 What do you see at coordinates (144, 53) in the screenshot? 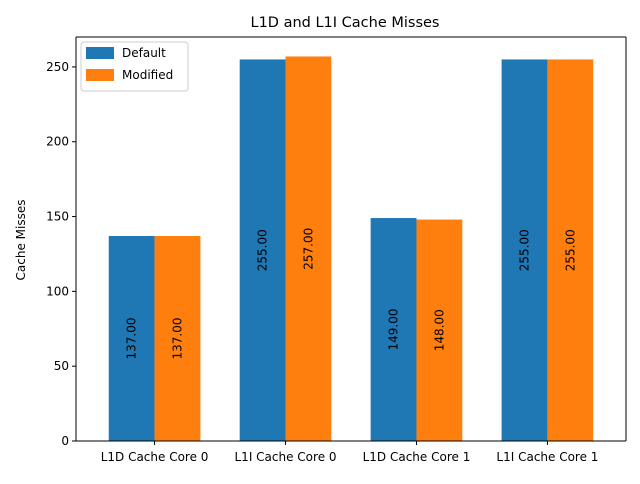
I see `legend-label-default: Default` at bounding box center [144, 53].